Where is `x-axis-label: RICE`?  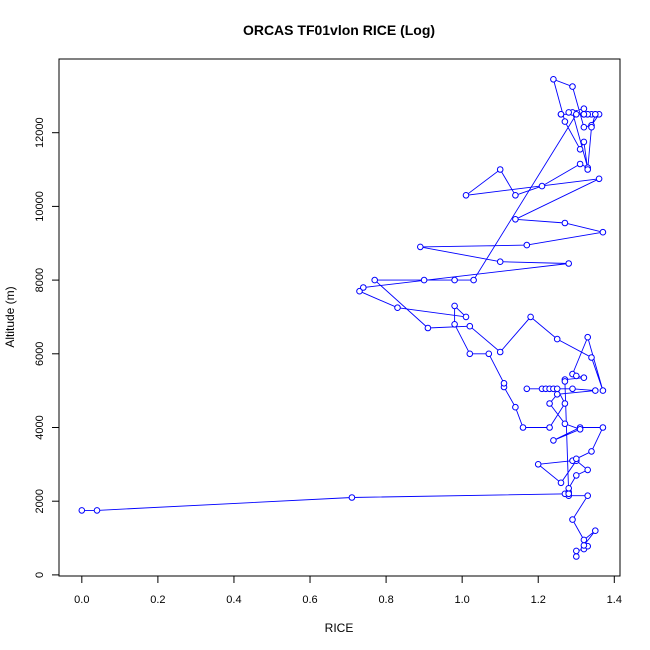 x-axis-label: RICE is located at coordinates (339, 628).